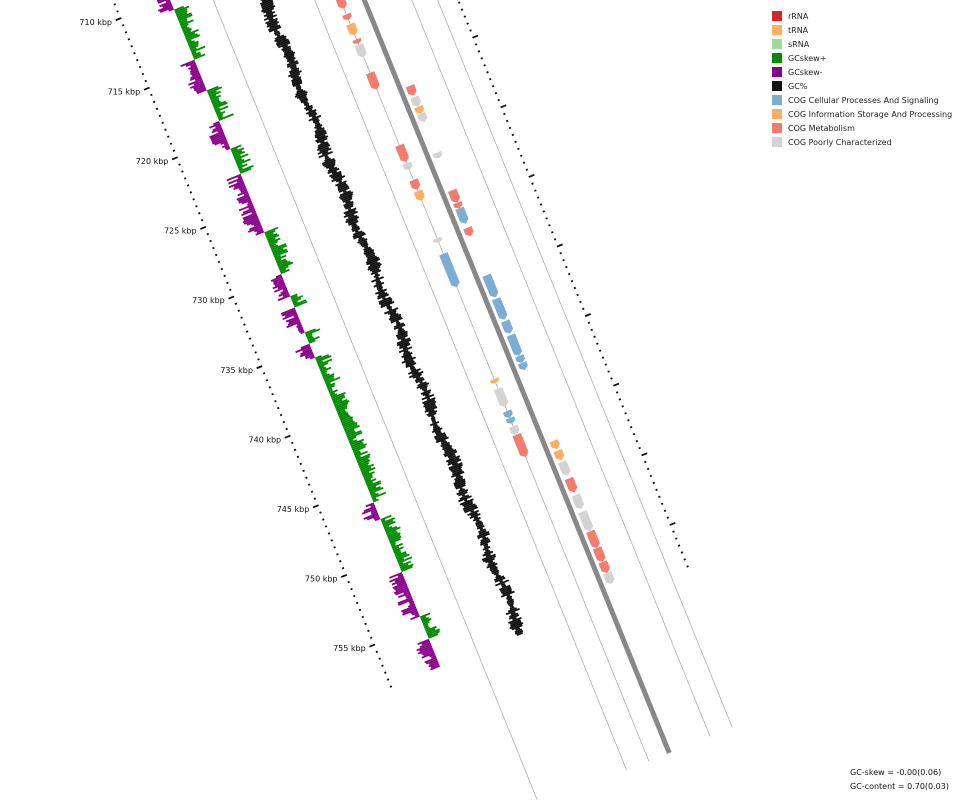  Describe the element at coordinates (862, 44) in the screenshot. I see `legend-item-srna: sRNA` at that location.